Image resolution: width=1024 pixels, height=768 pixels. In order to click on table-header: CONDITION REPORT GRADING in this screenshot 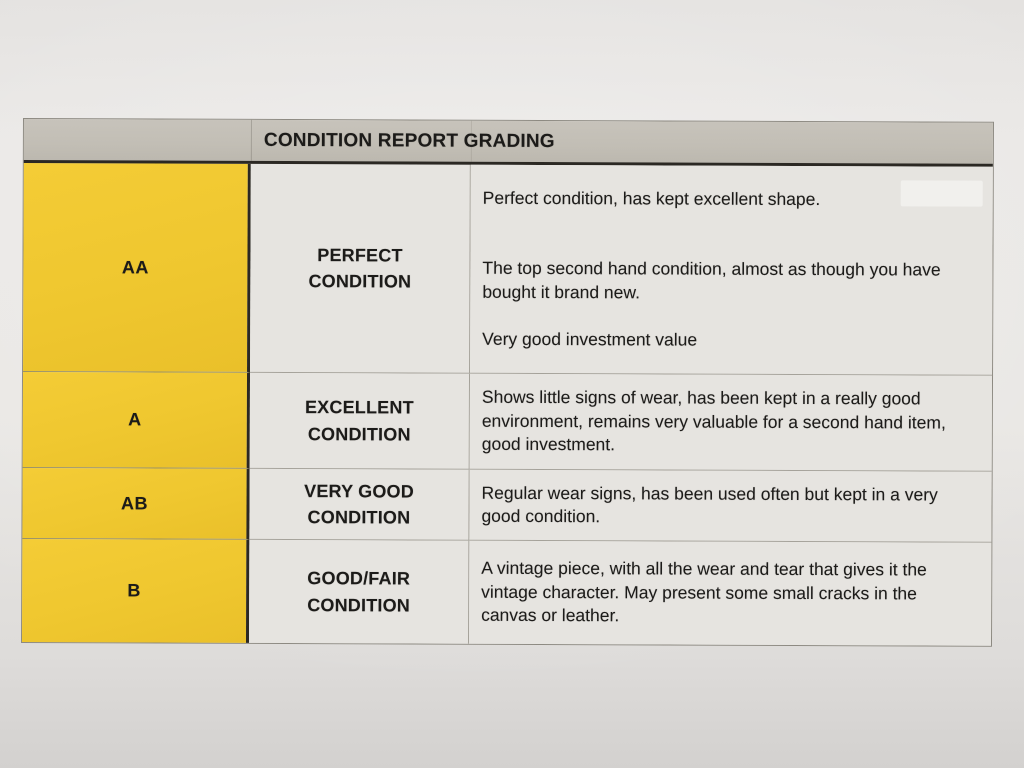, I will do `click(508, 143)`.